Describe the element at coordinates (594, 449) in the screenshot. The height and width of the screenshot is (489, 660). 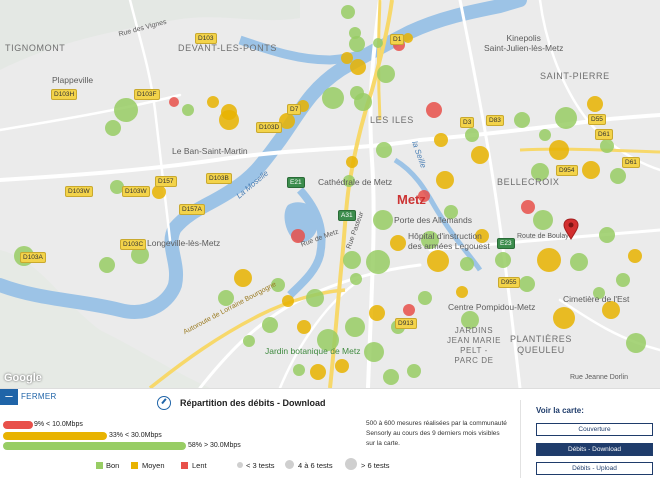
I see `debits-download-button: Débits - Download` at that location.